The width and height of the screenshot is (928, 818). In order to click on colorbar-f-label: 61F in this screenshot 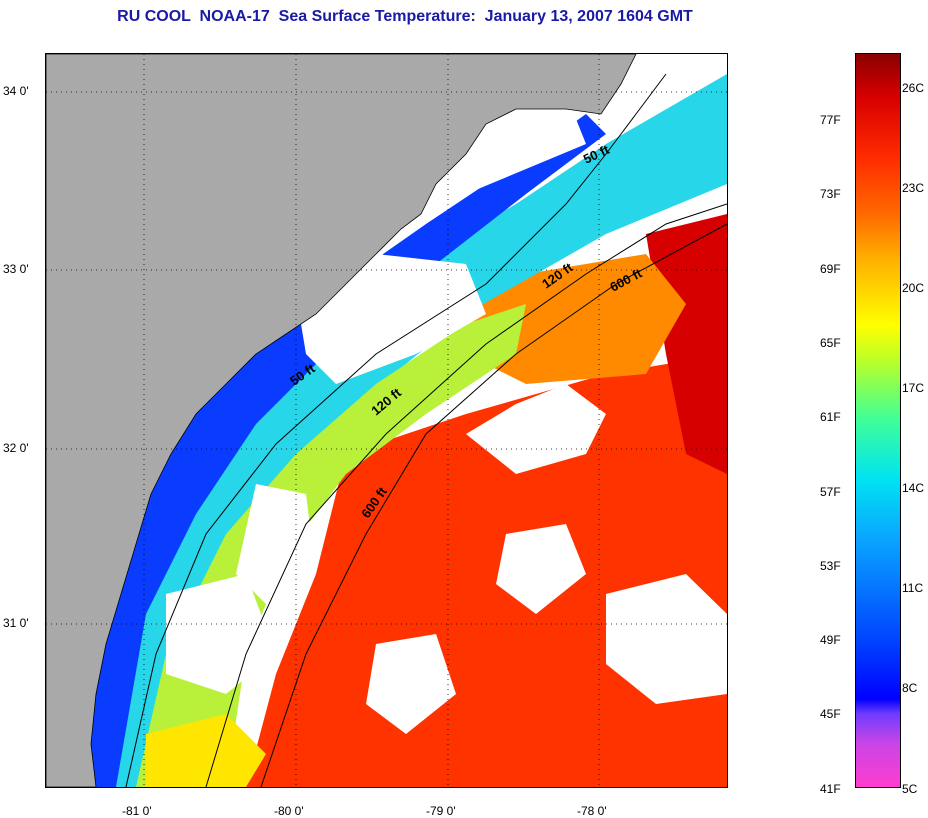, I will do `click(830, 417)`.